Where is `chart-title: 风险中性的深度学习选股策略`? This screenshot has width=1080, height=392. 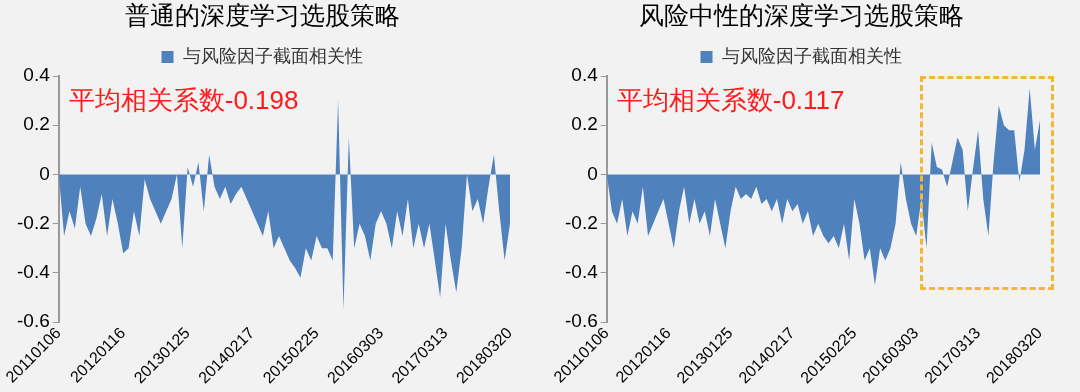 chart-title: 风险中性的深度学习选股策略 is located at coordinates (801, 14).